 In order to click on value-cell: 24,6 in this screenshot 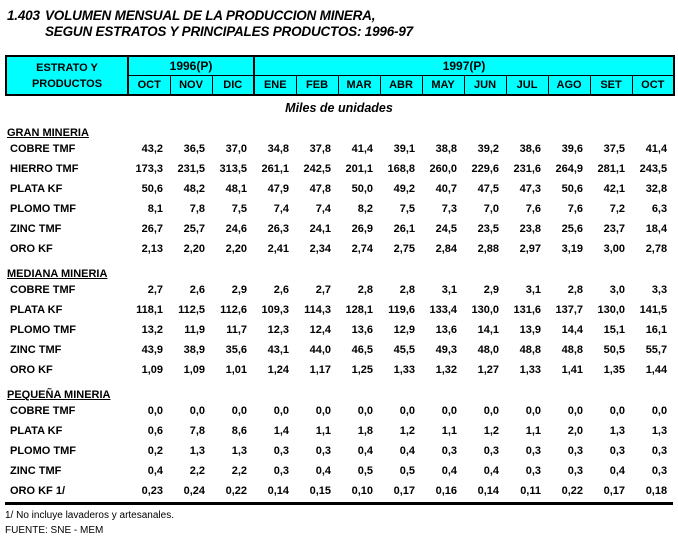, I will do `click(236, 229)`.